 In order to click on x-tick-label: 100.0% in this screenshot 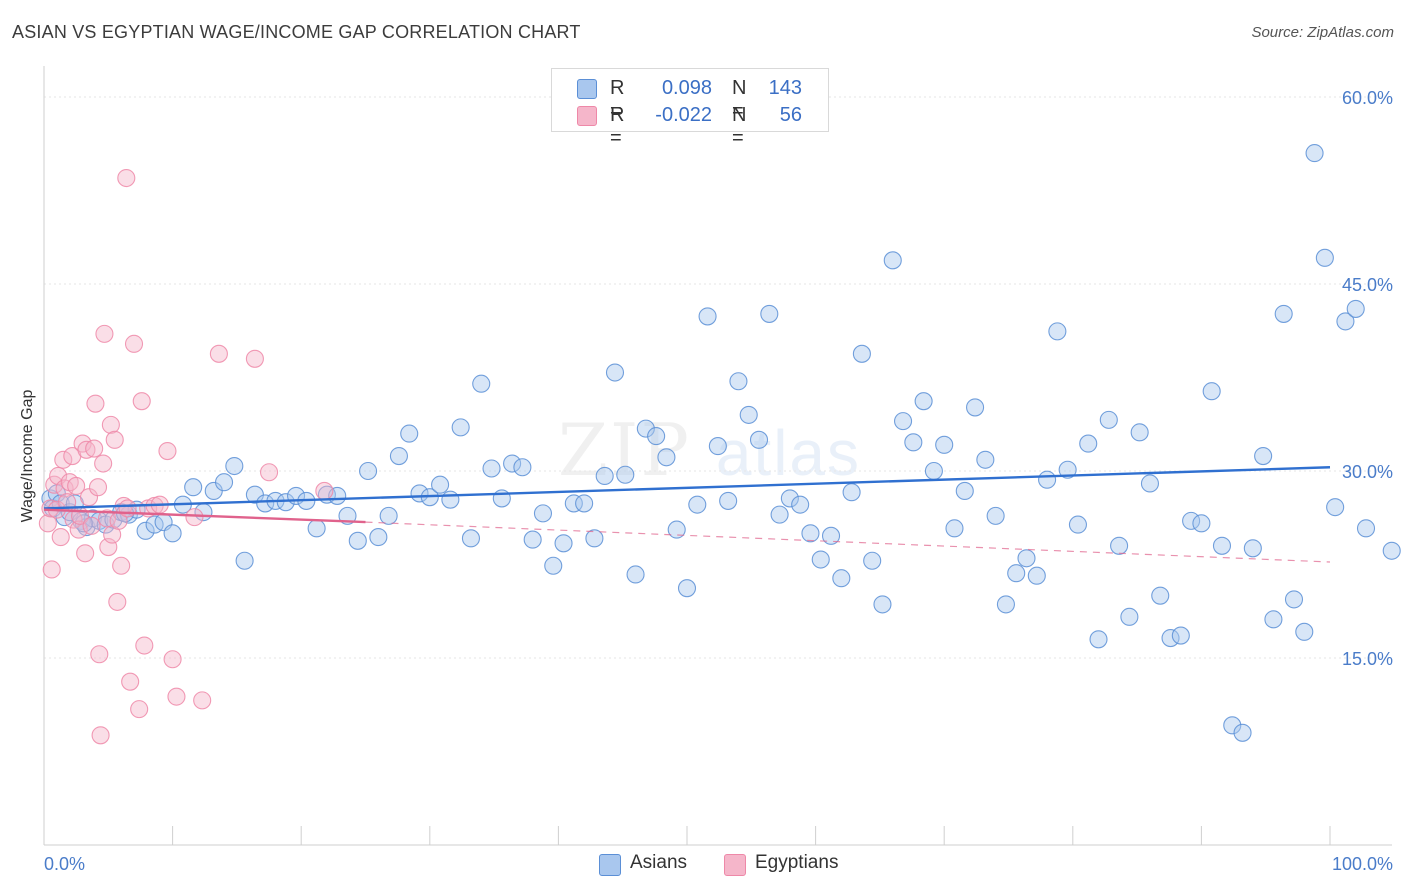, I will do `click(1362, 864)`.